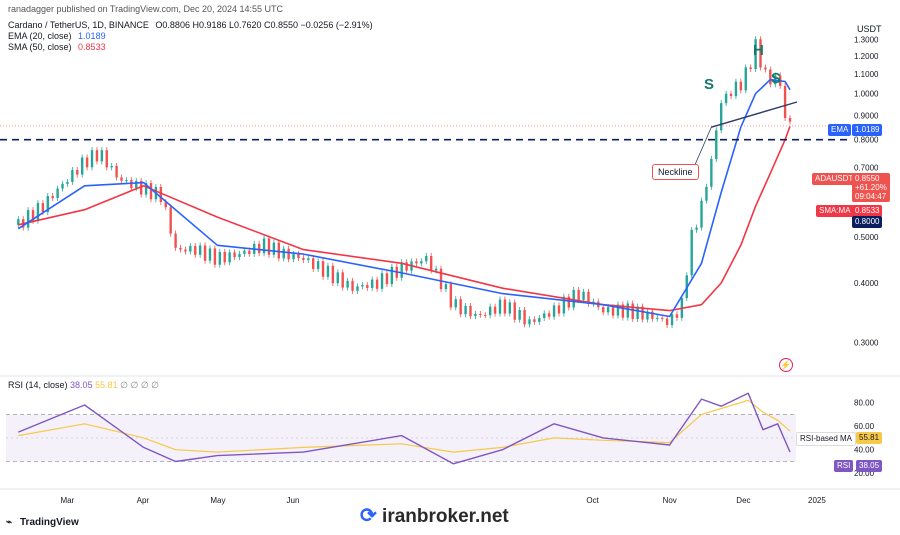 This screenshot has height=535, width=900. What do you see at coordinates (217, 500) in the screenshot?
I see `time-tick-label: May` at bounding box center [217, 500].